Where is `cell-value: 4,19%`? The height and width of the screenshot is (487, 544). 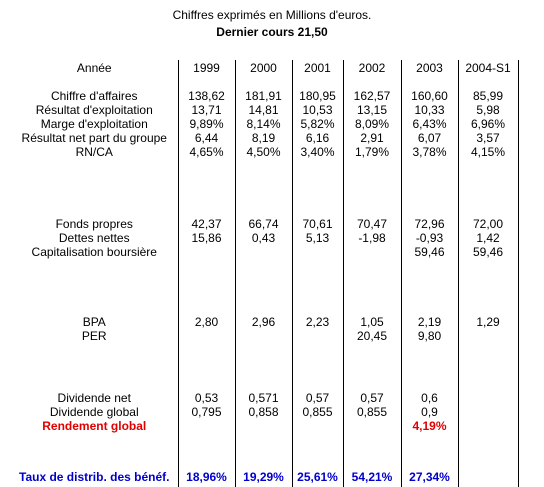 cell-value: 4,19% is located at coordinates (429, 426).